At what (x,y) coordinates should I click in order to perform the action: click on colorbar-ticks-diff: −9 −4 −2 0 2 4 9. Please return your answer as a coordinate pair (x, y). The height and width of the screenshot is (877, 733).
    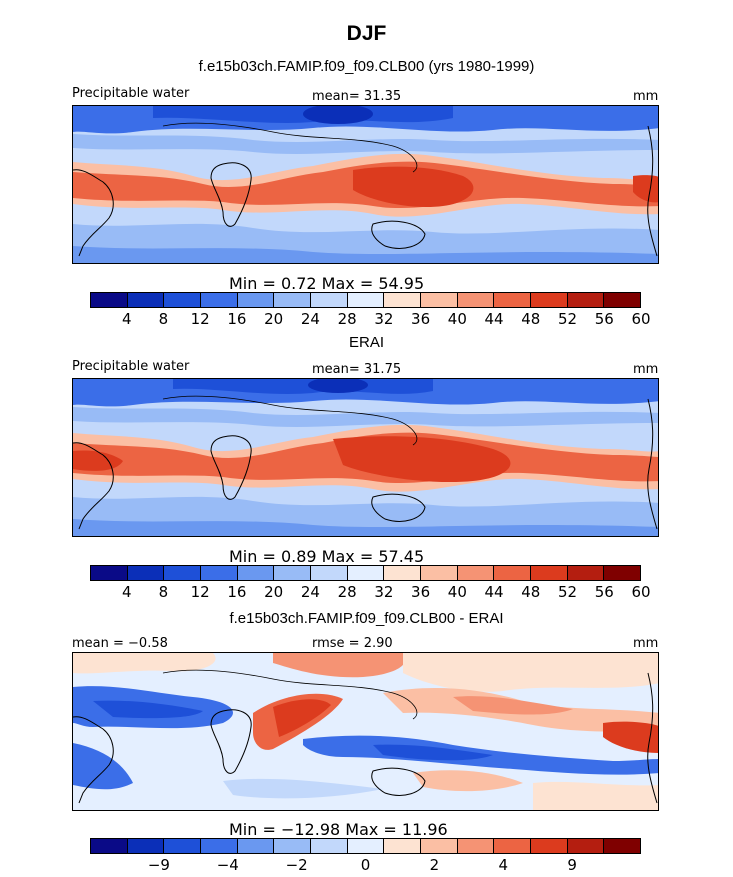
    Looking at the image, I should click on (365, 865).